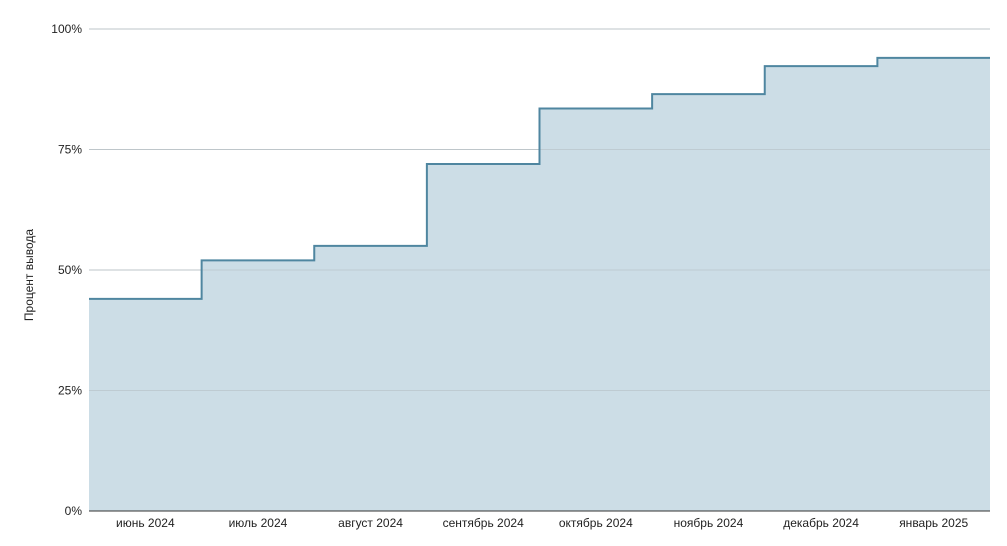  I want to click on x-tick-label: октябрь 2024, so click(596, 523).